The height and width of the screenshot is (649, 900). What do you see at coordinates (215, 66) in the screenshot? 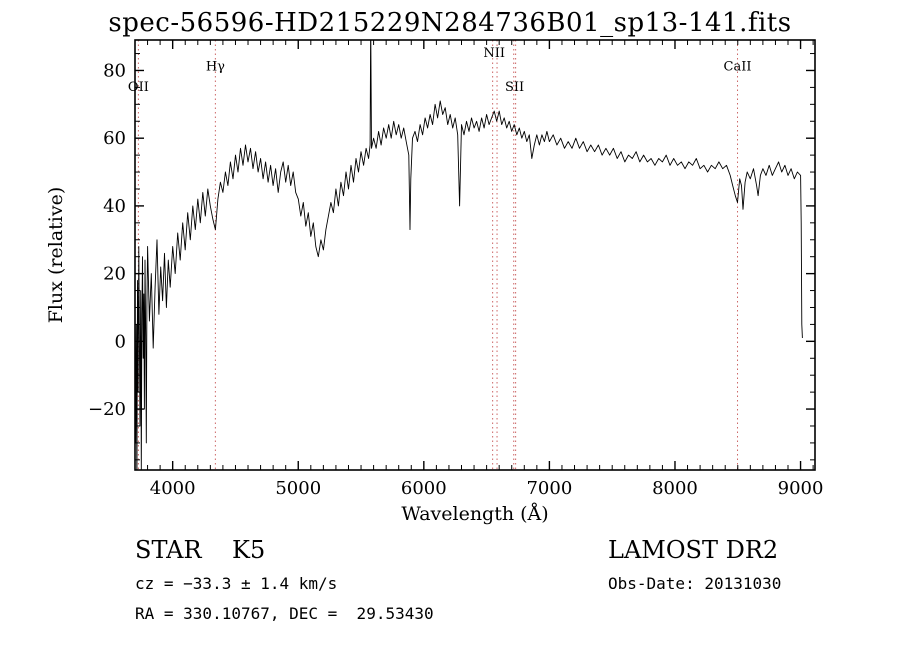
I see `spectral-line-label: Hγ` at bounding box center [215, 66].